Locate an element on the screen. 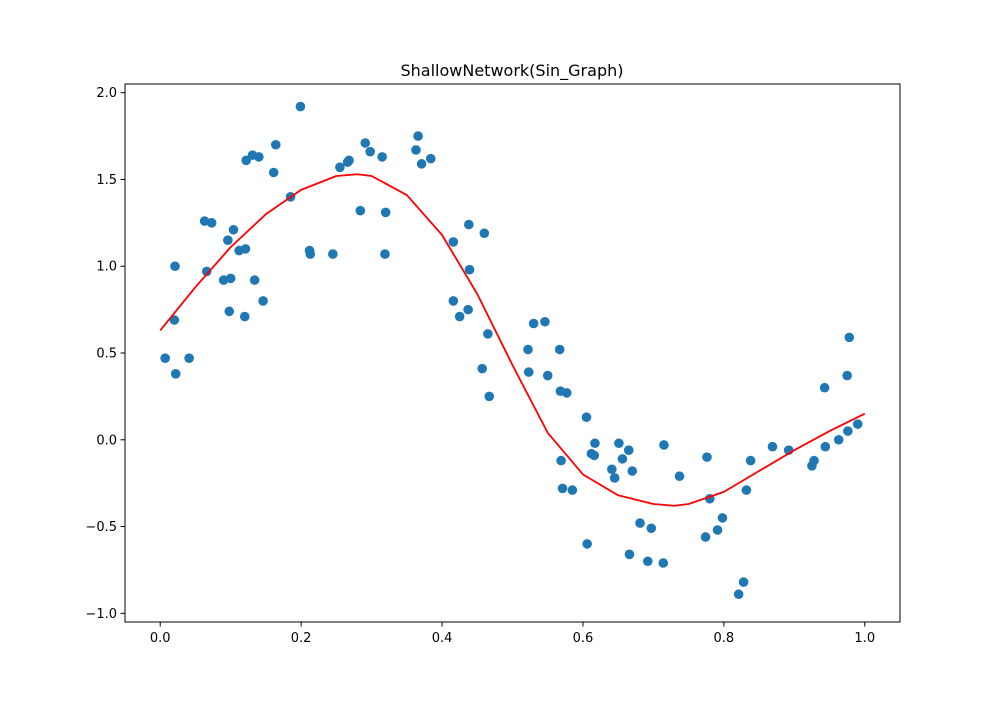 This screenshot has width=1000, height=704. y-tick-label: 0.0 is located at coordinates (106, 440).